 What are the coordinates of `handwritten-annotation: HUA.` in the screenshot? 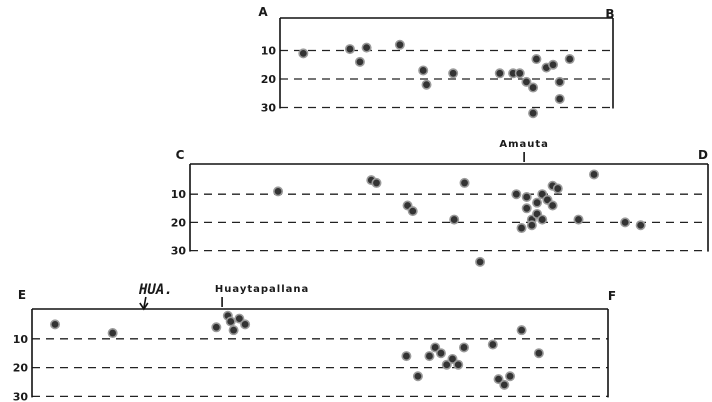 It's located at (155, 290).